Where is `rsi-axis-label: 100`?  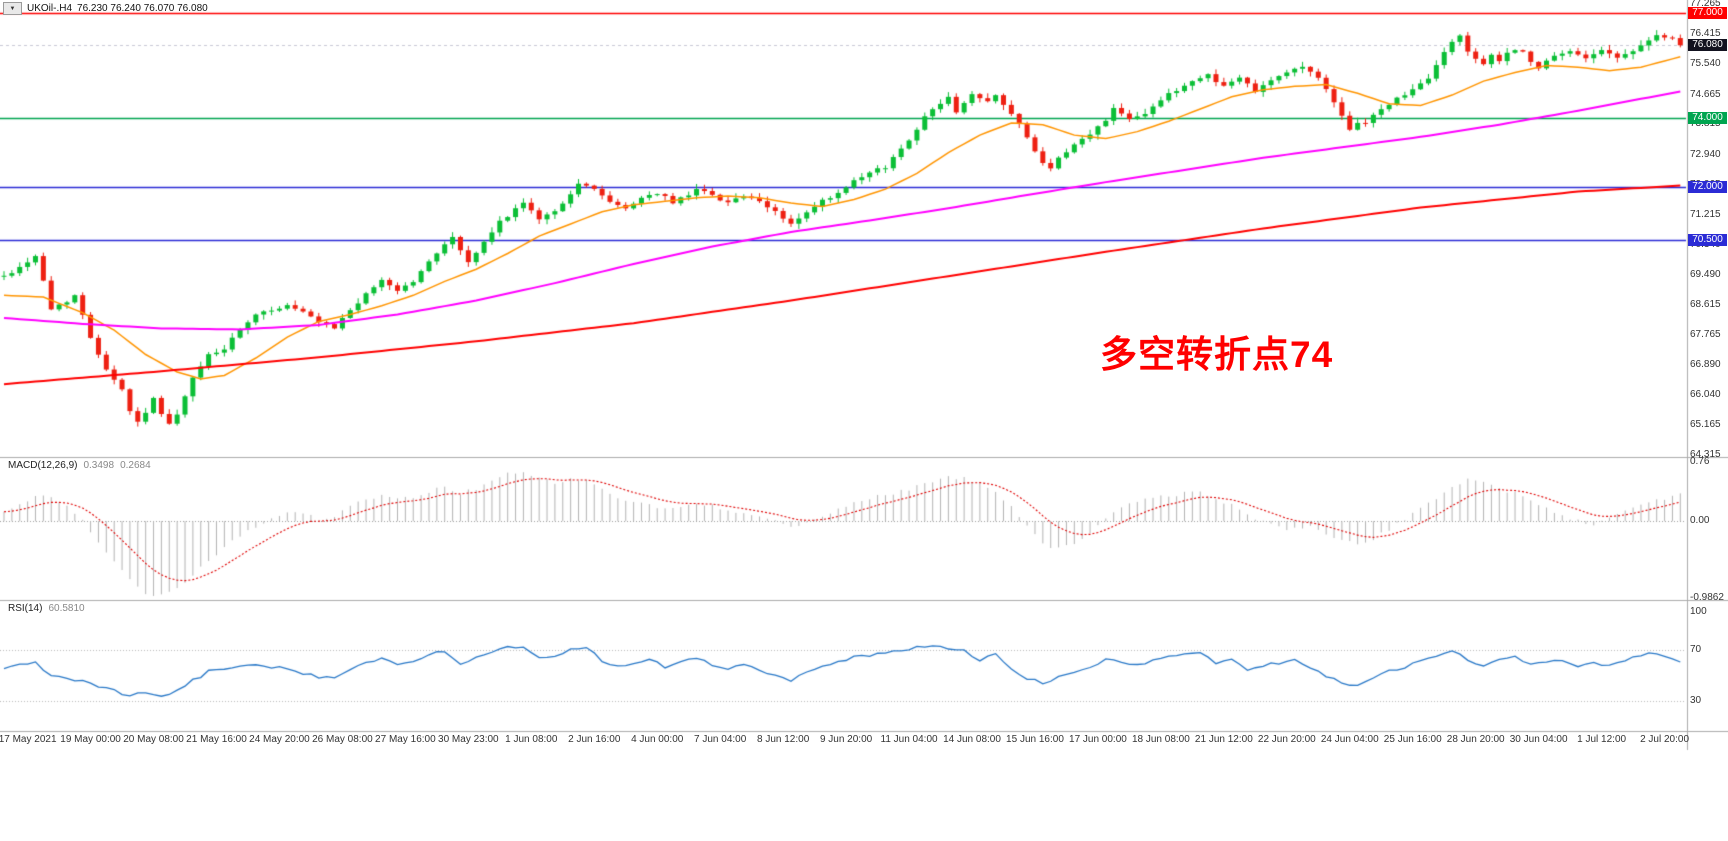
rsi-axis-label: 100 is located at coordinates (1698, 611).